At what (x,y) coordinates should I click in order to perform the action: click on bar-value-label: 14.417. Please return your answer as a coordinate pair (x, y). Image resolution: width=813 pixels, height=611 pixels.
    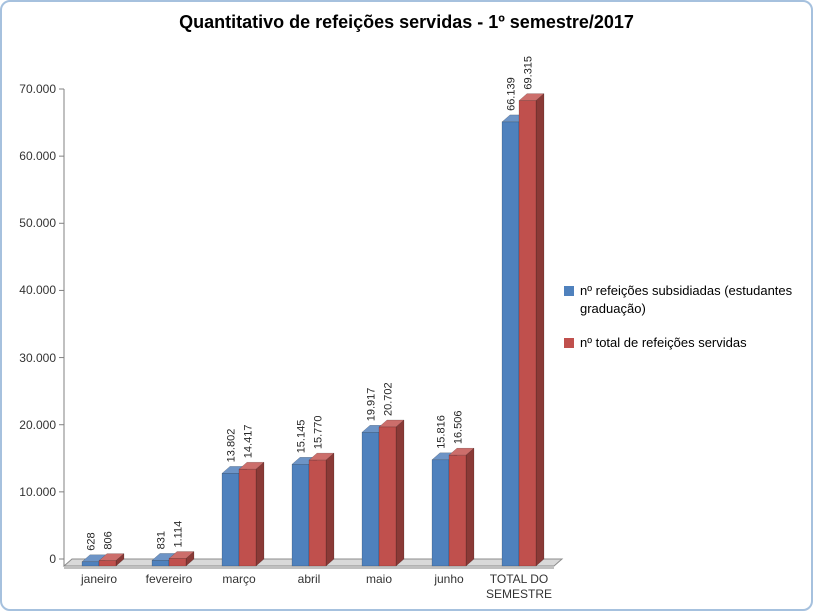
    Looking at the image, I should click on (249, 442).